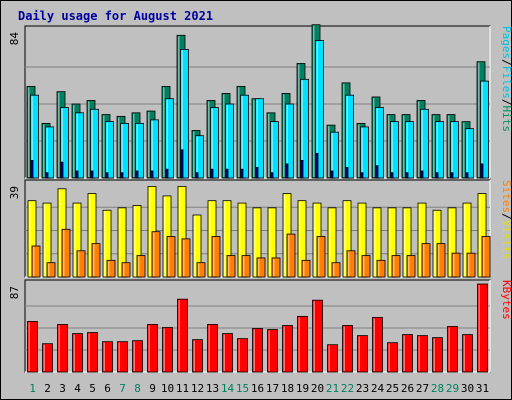 The height and width of the screenshot is (400, 512). I want to click on x-tick-label: 17, so click(272, 388).